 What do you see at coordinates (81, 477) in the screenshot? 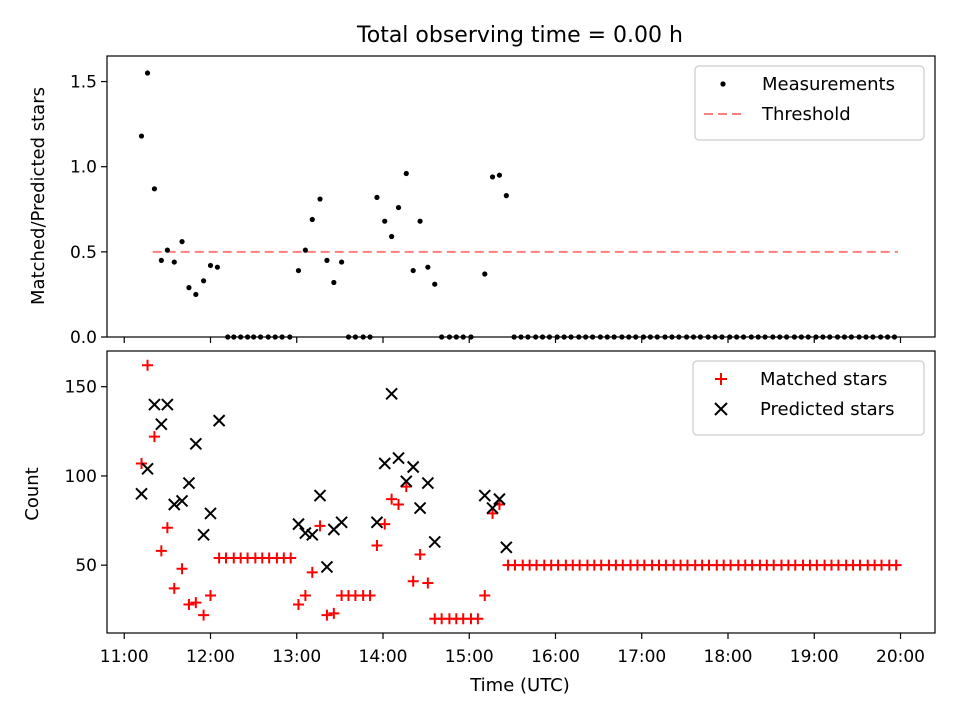
I see `y-tick-label: 100` at bounding box center [81, 477].